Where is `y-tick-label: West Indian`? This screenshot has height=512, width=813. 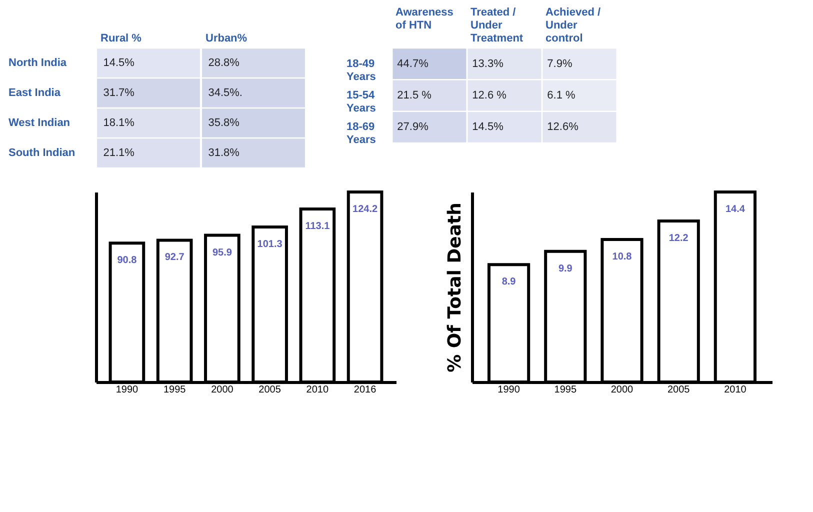 y-tick-label: West Indian is located at coordinates (39, 123).